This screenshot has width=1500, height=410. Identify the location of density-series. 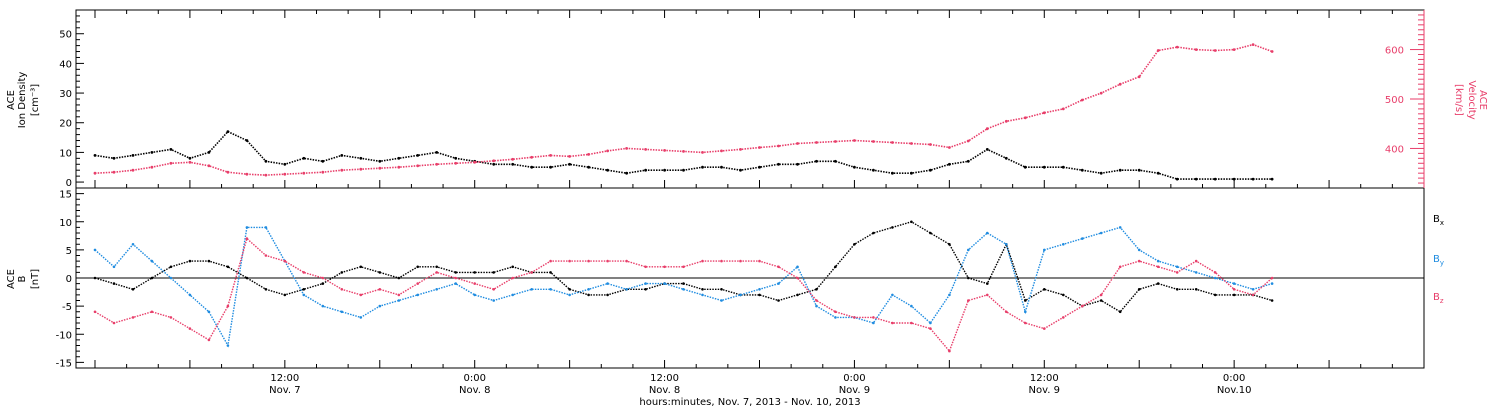
(683, 155).